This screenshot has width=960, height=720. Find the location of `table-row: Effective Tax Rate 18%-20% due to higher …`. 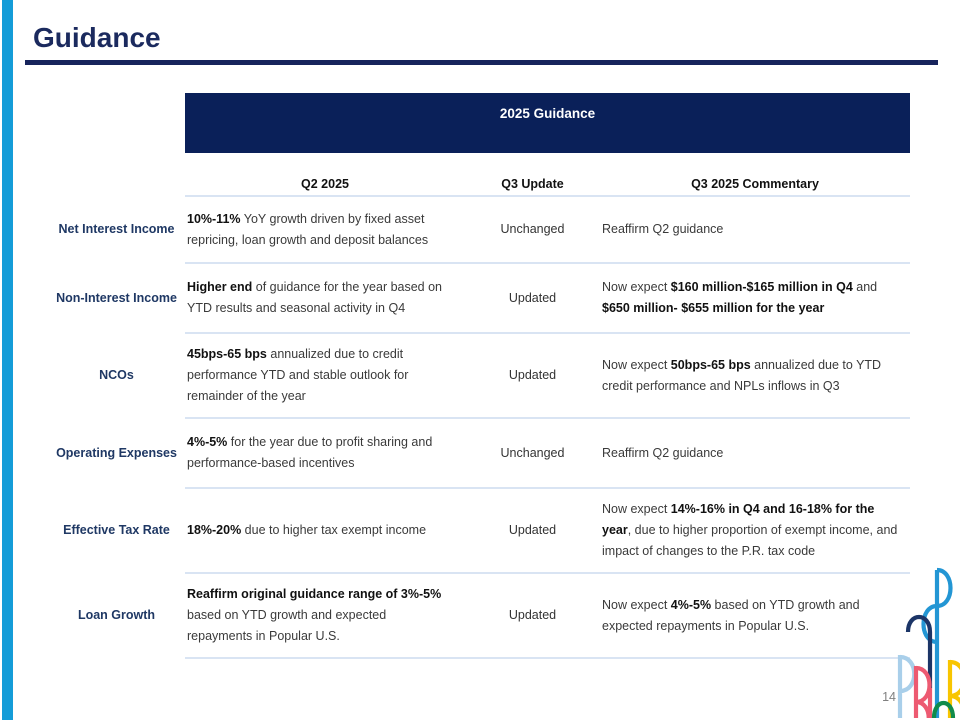

table-row: Effective Tax Rate 18%-20% due to higher … is located at coordinates (470, 530).